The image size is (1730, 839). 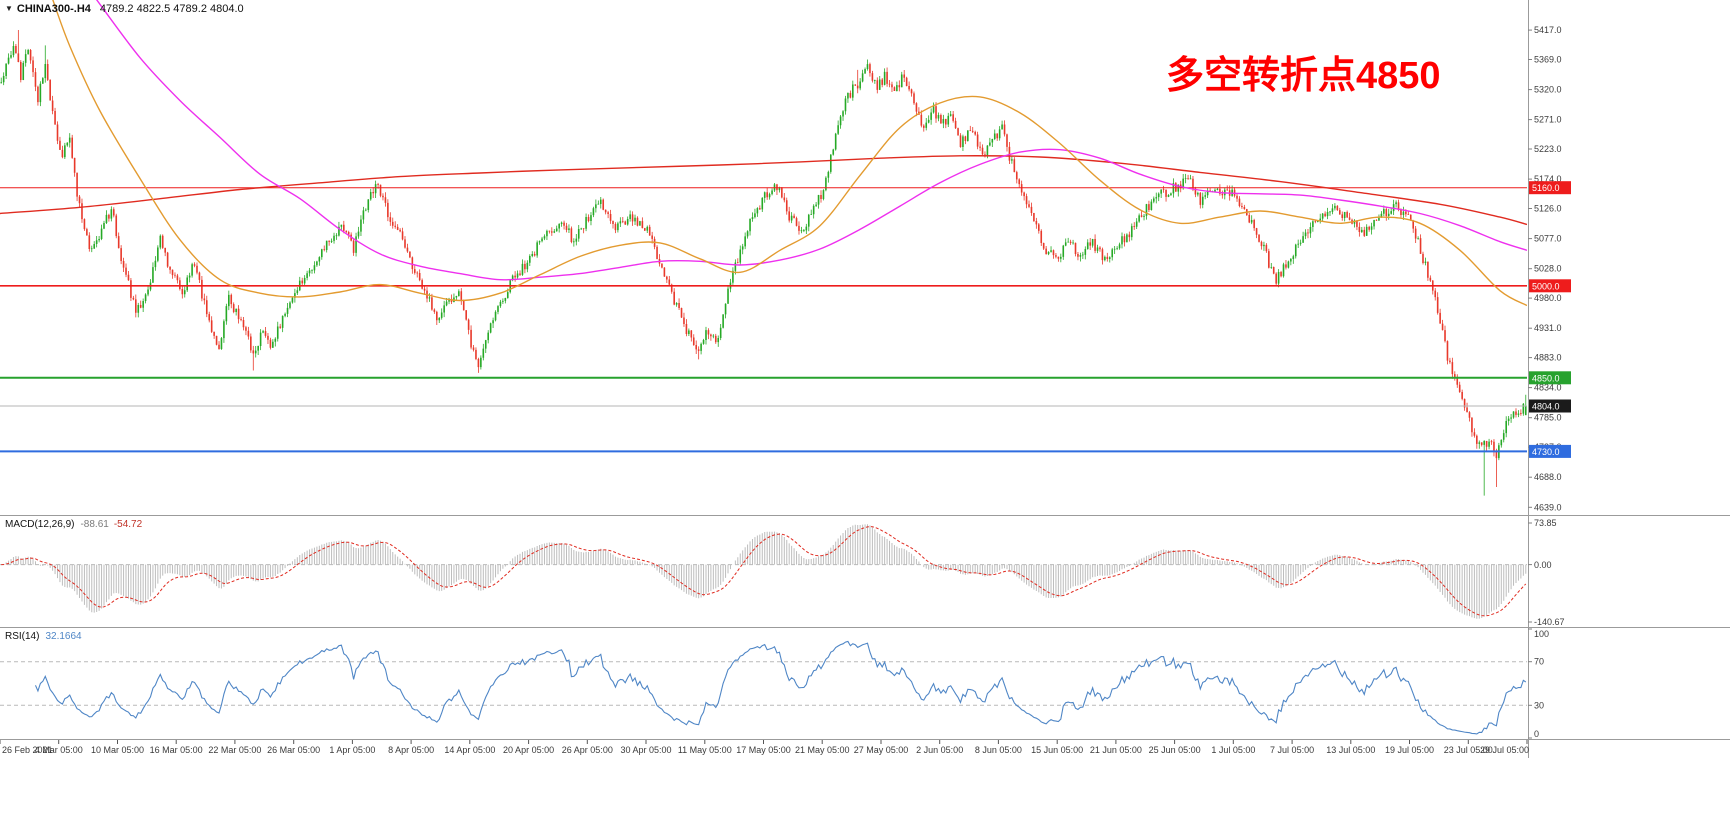 What do you see at coordinates (1468, 750) in the screenshot?
I see `time-axis-label: 23 Jul 05:00` at bounding box center [1468, 750].